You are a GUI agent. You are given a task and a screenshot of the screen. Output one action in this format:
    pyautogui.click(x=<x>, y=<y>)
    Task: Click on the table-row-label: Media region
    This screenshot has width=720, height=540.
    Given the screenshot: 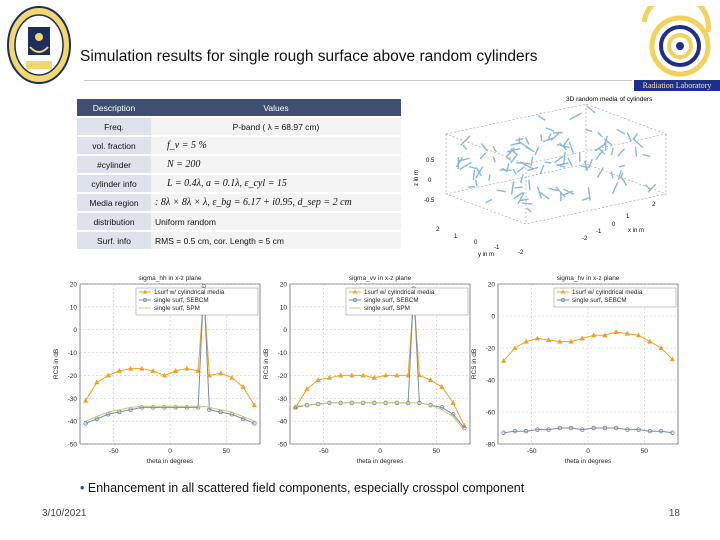 What is the action you would take?
    pyautogui.click(x=114, y=202)
    